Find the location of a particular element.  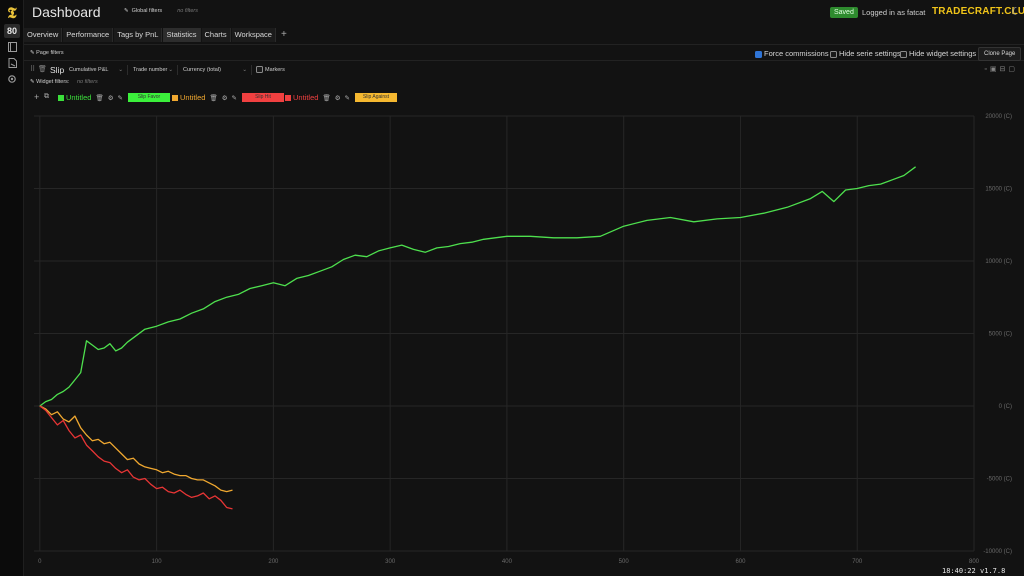

series-item: Untitled 🗑 ⚙ ✎ Slip Against is located at coordinates (341, 97).